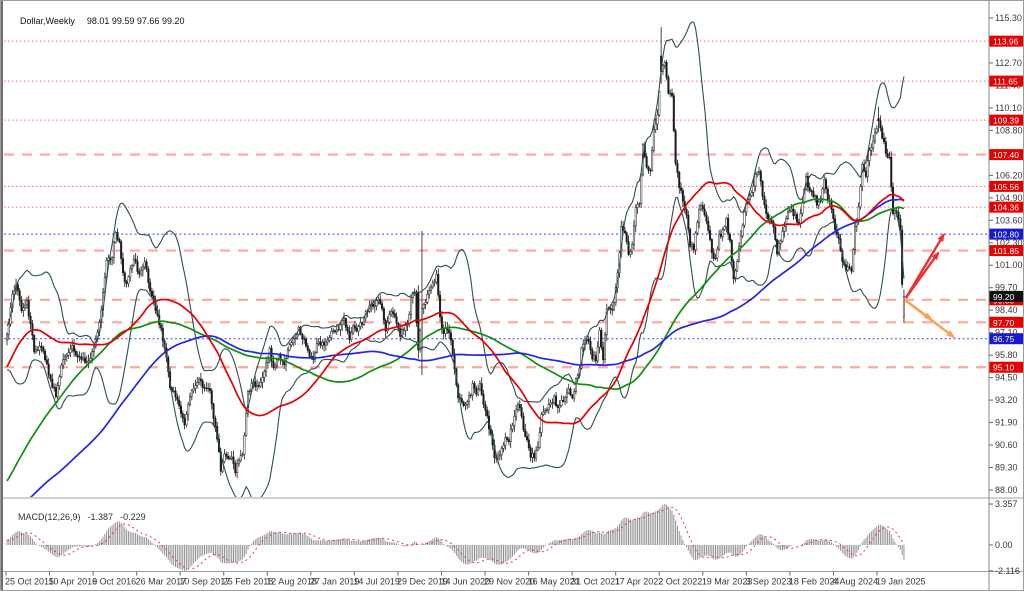  What do you see at coordinates (248, 582) in the screenshot?
I see `date-tick-label: 25 Feb 2018` at bounding box center [248, 582].